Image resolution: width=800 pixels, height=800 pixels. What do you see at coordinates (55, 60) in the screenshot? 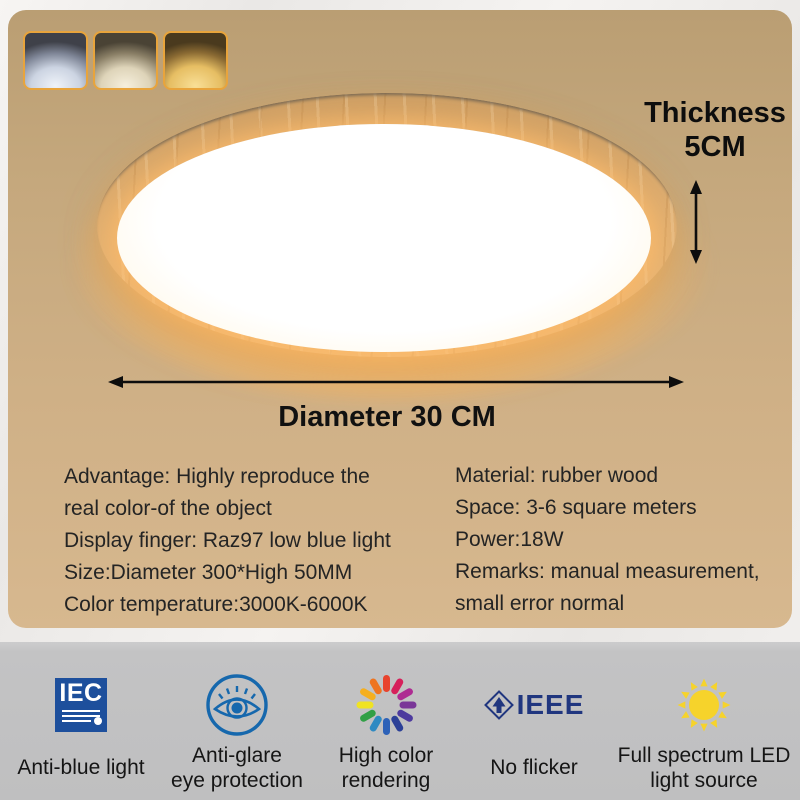
I see `cool-white-swatch` at bounding box center [55, 60].